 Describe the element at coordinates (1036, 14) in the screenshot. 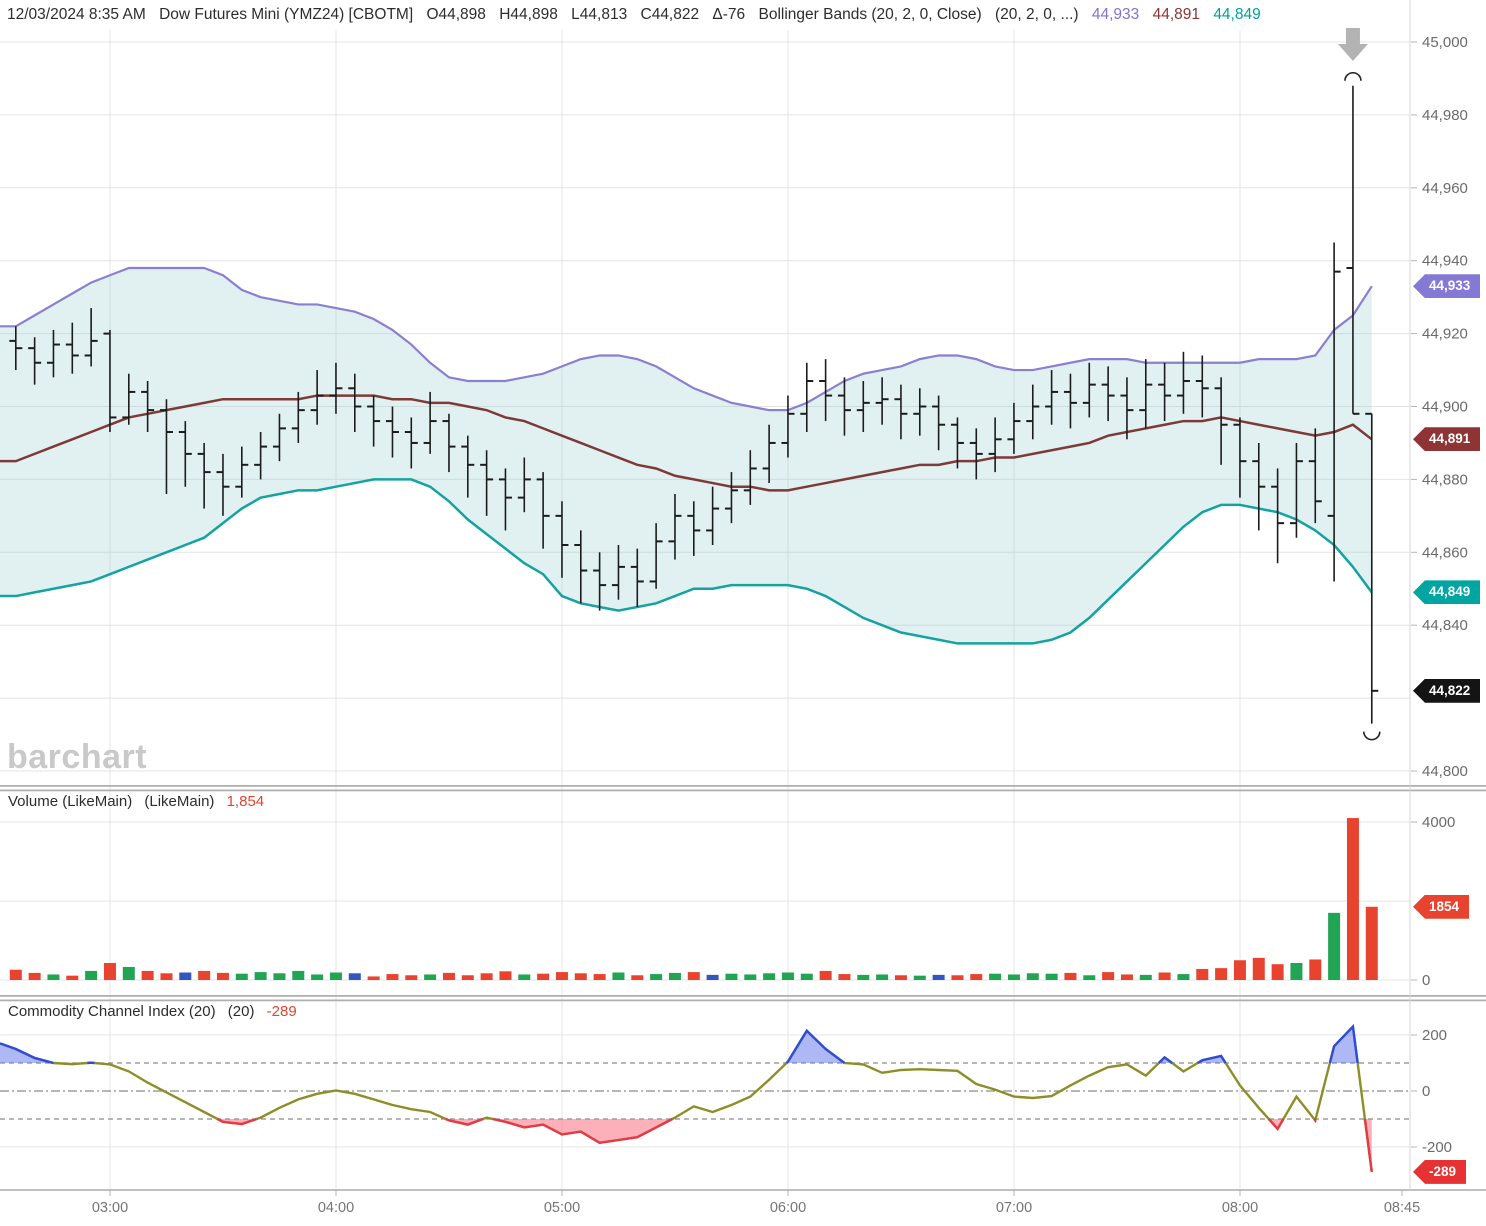

I see `header-study-label-2: (20, 2, 0, ...)` at that location.